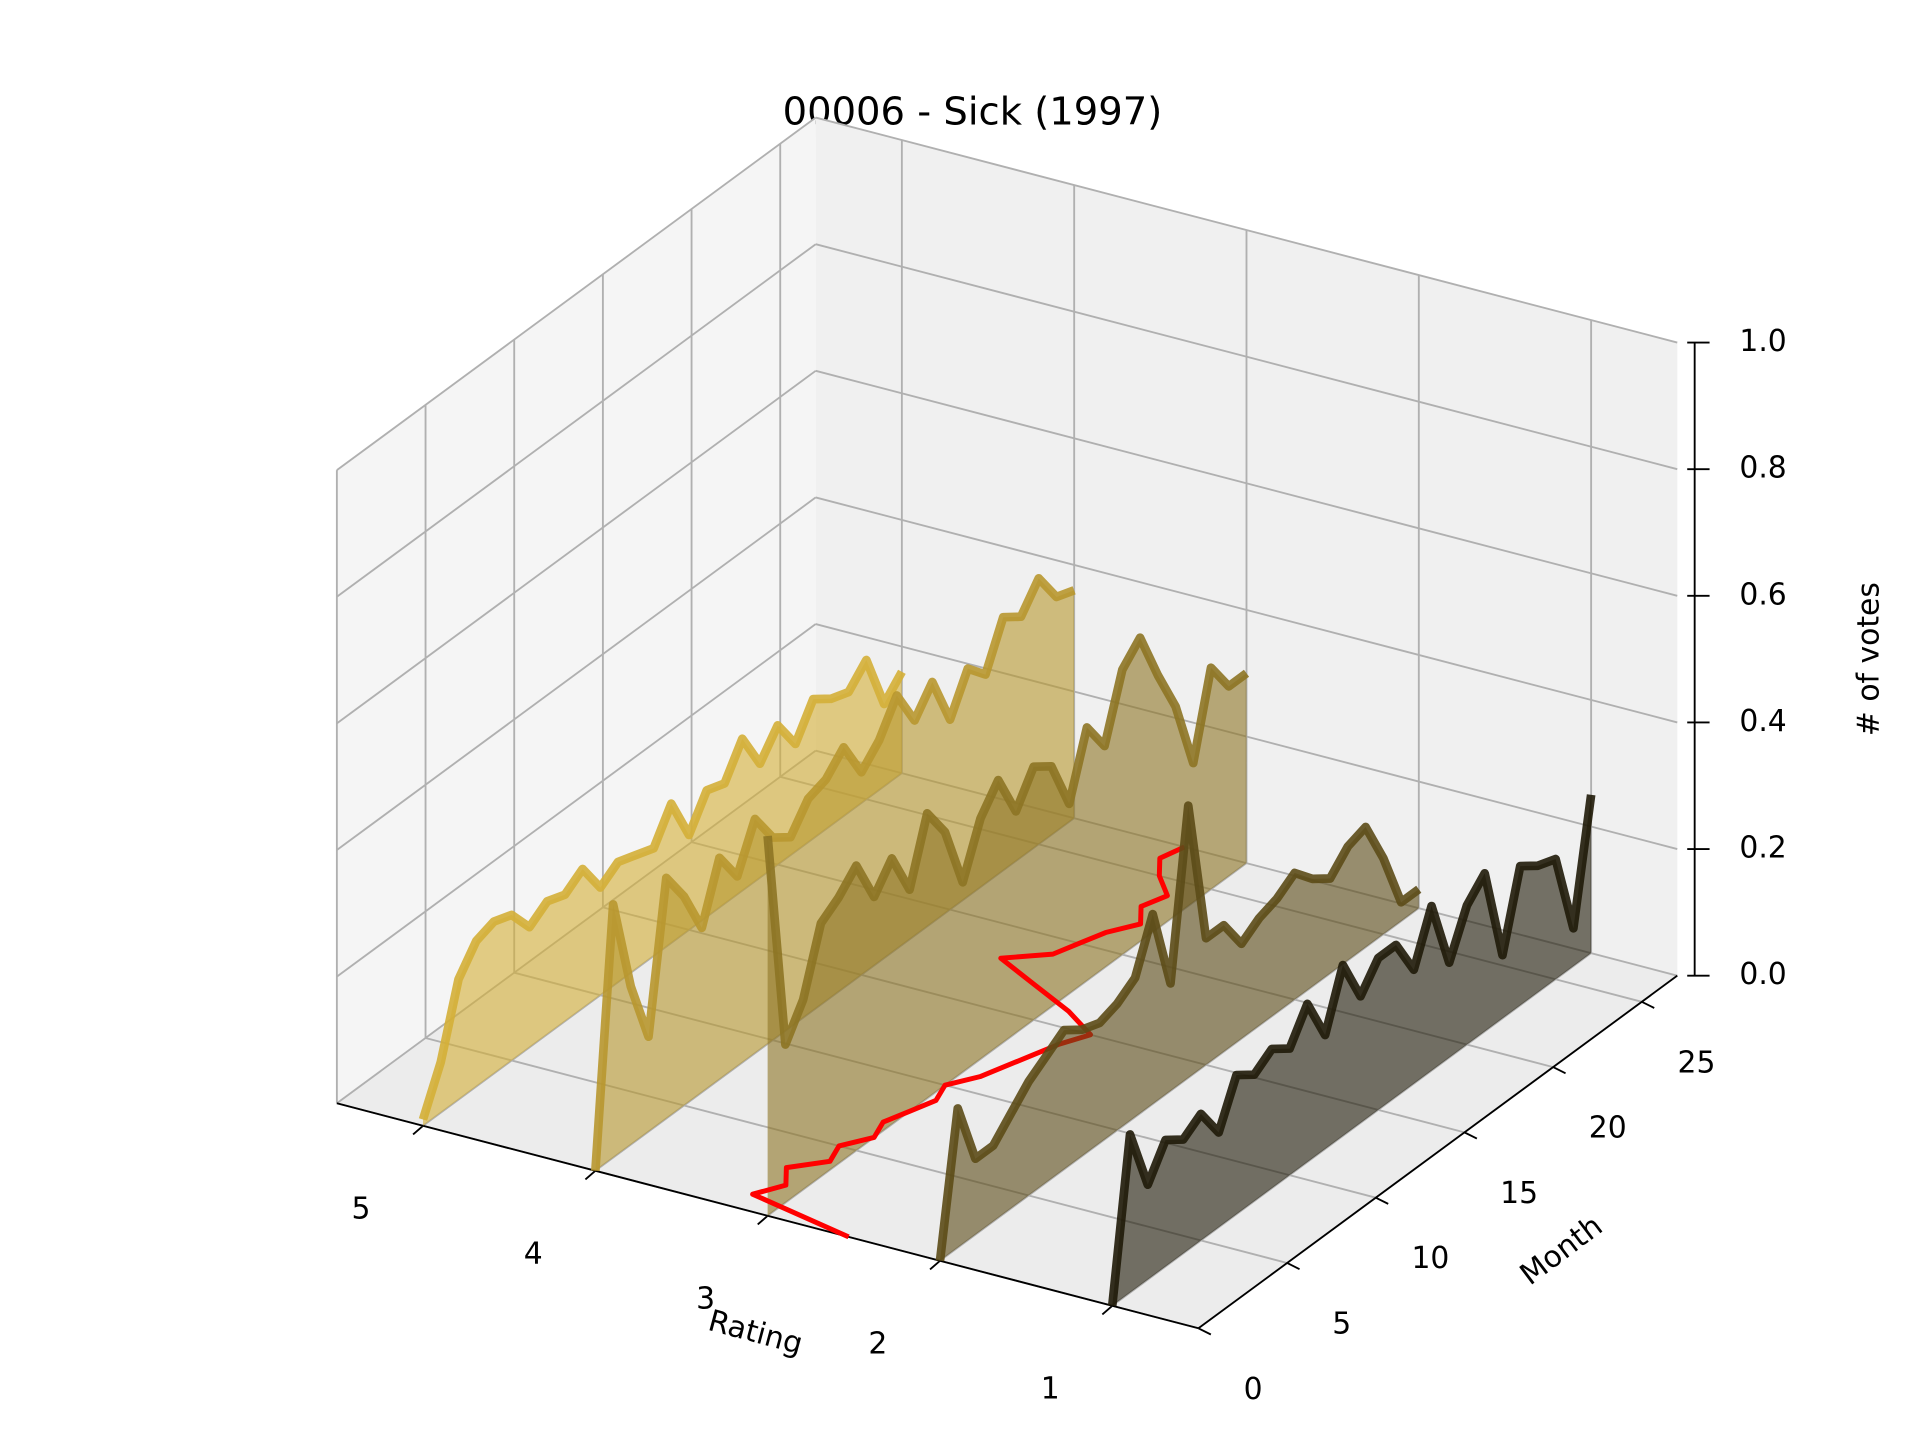 Image resolution: width=1920 pixels, height=1440 pixels. What do you see at coordinates (1050, 1389) in the screenshot?
I see `x-tick-label: 1` at bounding box center [1050, 1389].